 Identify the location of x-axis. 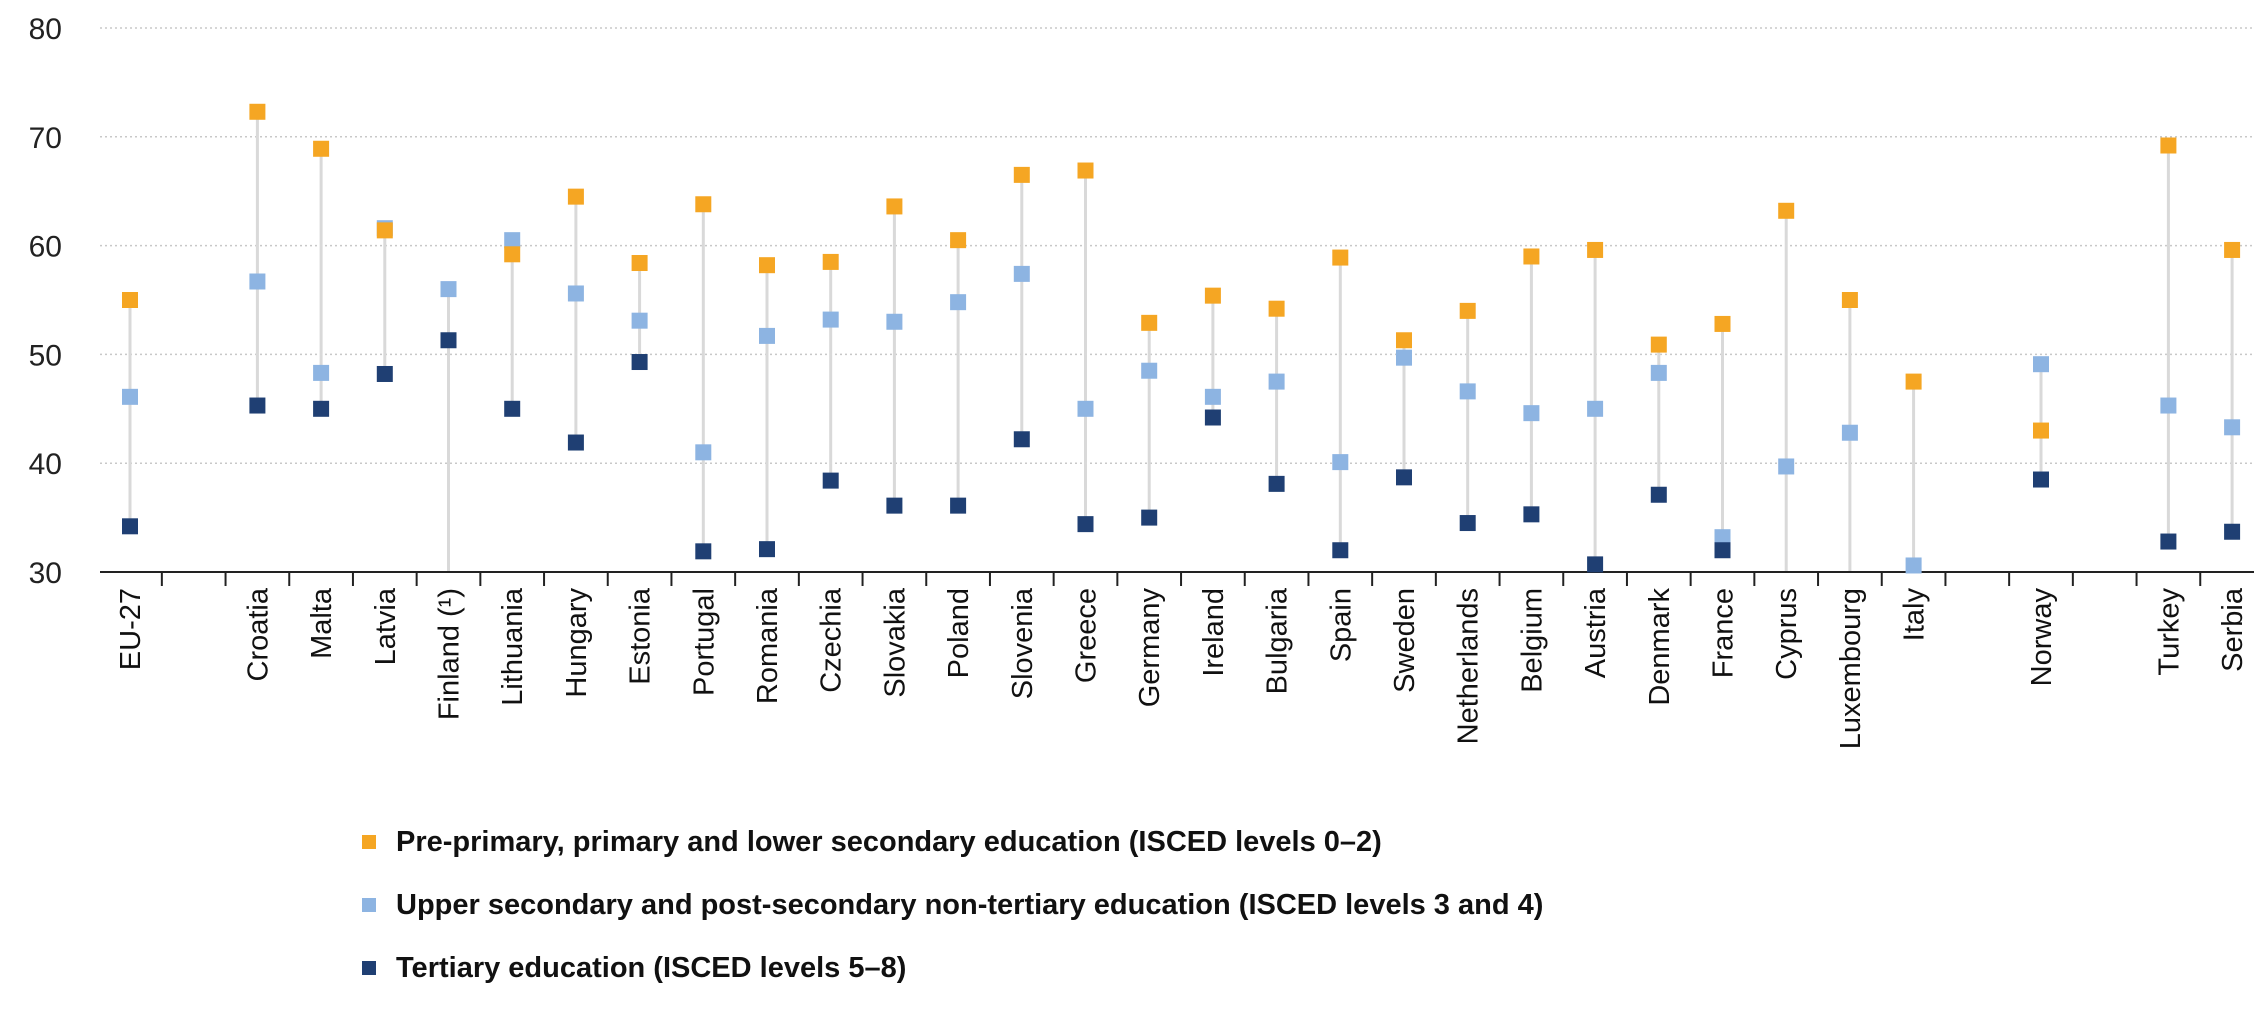
(1177, 578).